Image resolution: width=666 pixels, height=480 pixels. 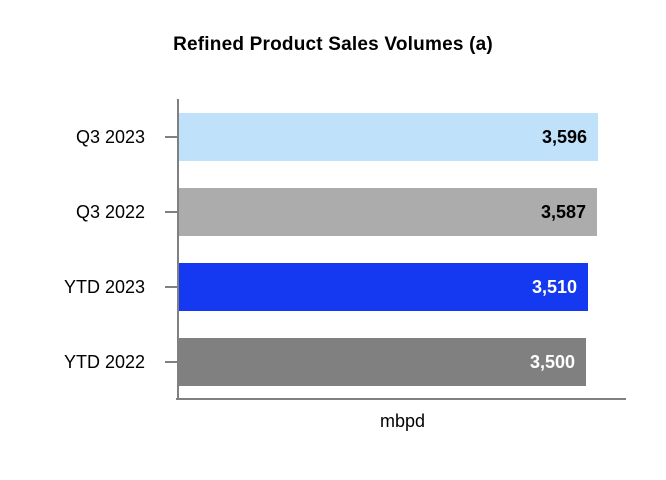 What do you see at coordinates (104, 362) in the screenshot?
I see `category-label: YTD 2022` at bounding box center [104, 362].